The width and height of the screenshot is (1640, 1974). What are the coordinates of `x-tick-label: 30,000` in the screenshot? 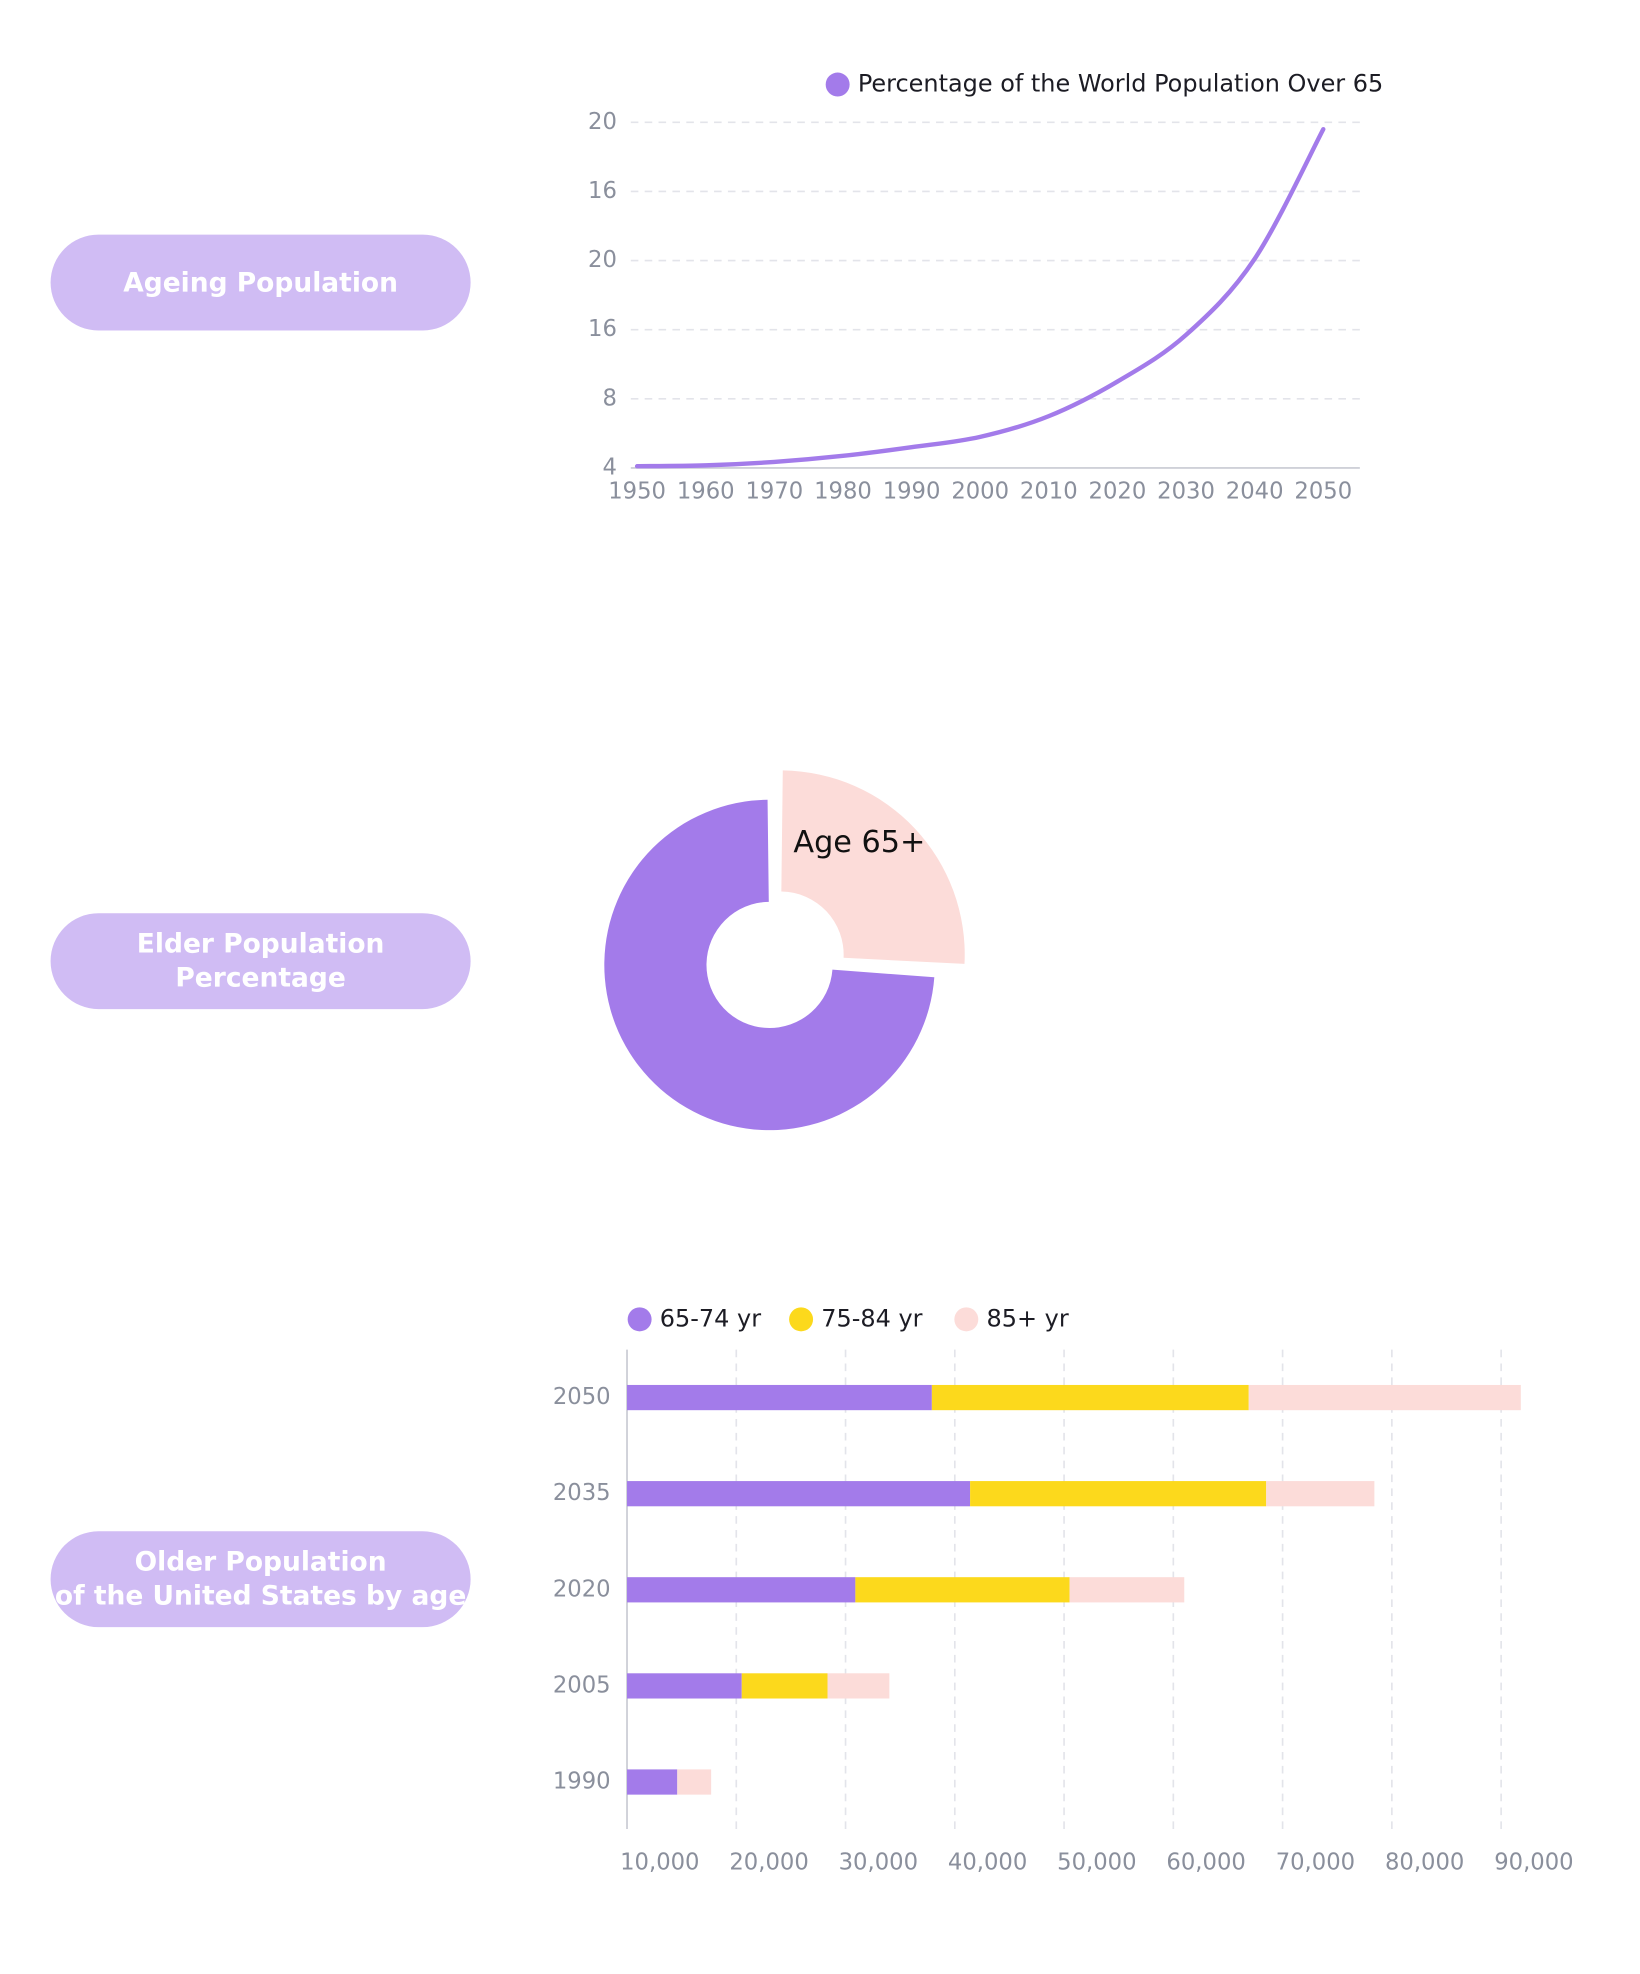 It's located at (878, 1863).